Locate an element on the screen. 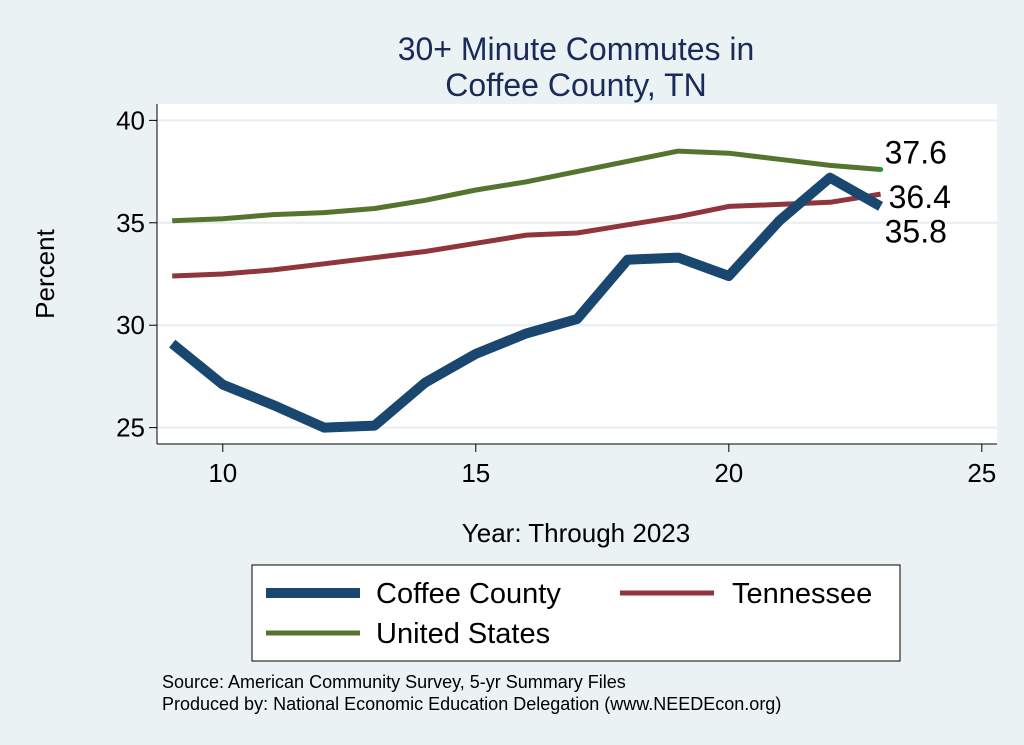  x-tick-label-20: 20 is located at coordinates (728, 473).